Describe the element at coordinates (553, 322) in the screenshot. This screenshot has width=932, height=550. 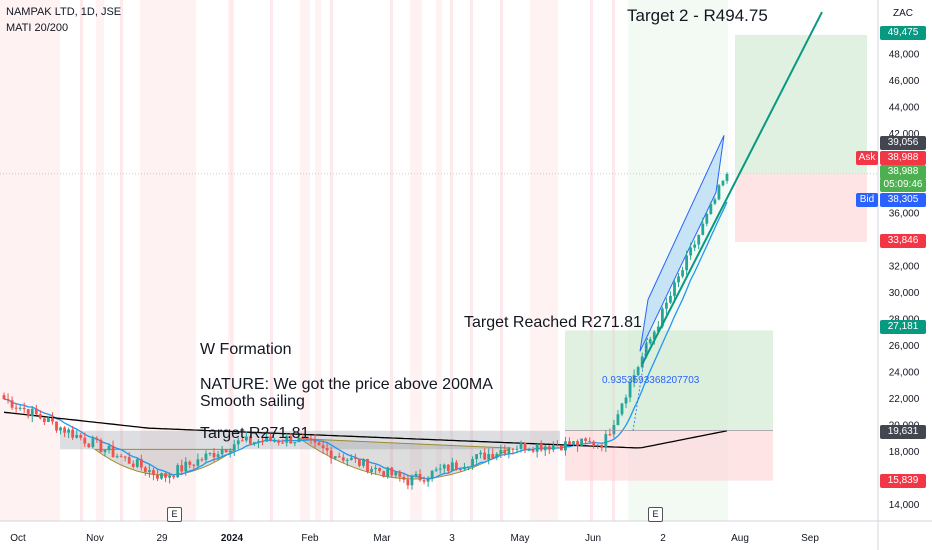
I see `target-reached-label: Target Reached R271.81` at that location.